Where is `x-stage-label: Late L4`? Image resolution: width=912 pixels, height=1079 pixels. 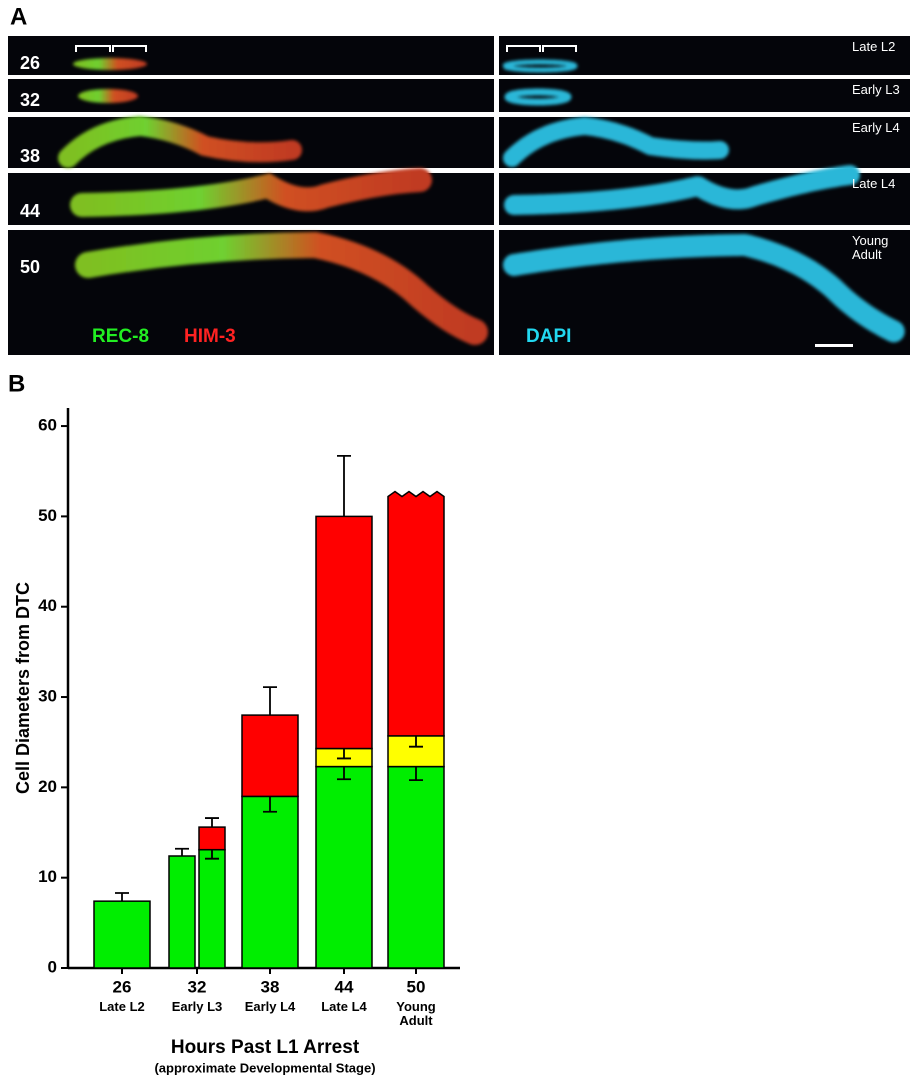 x-stage-label: Late L4 is located at coordinates (344, 1006).